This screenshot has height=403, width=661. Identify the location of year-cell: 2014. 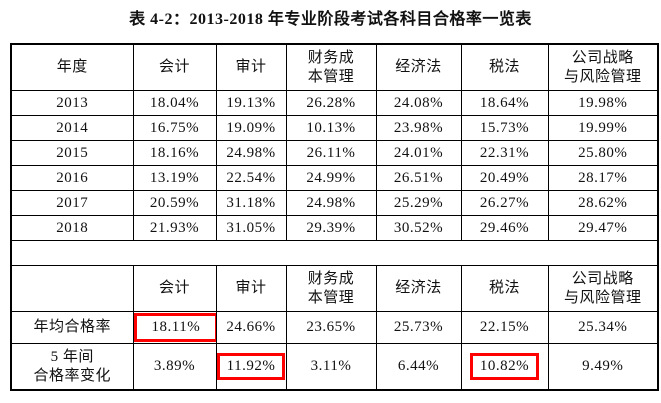
(72, 128).